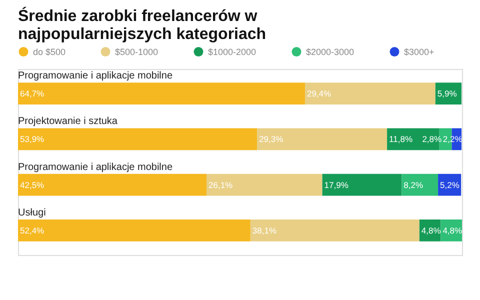  Describe the element at coordinates (419, 51) in the screenshot. I see `legend-label: $3000+` at that location.